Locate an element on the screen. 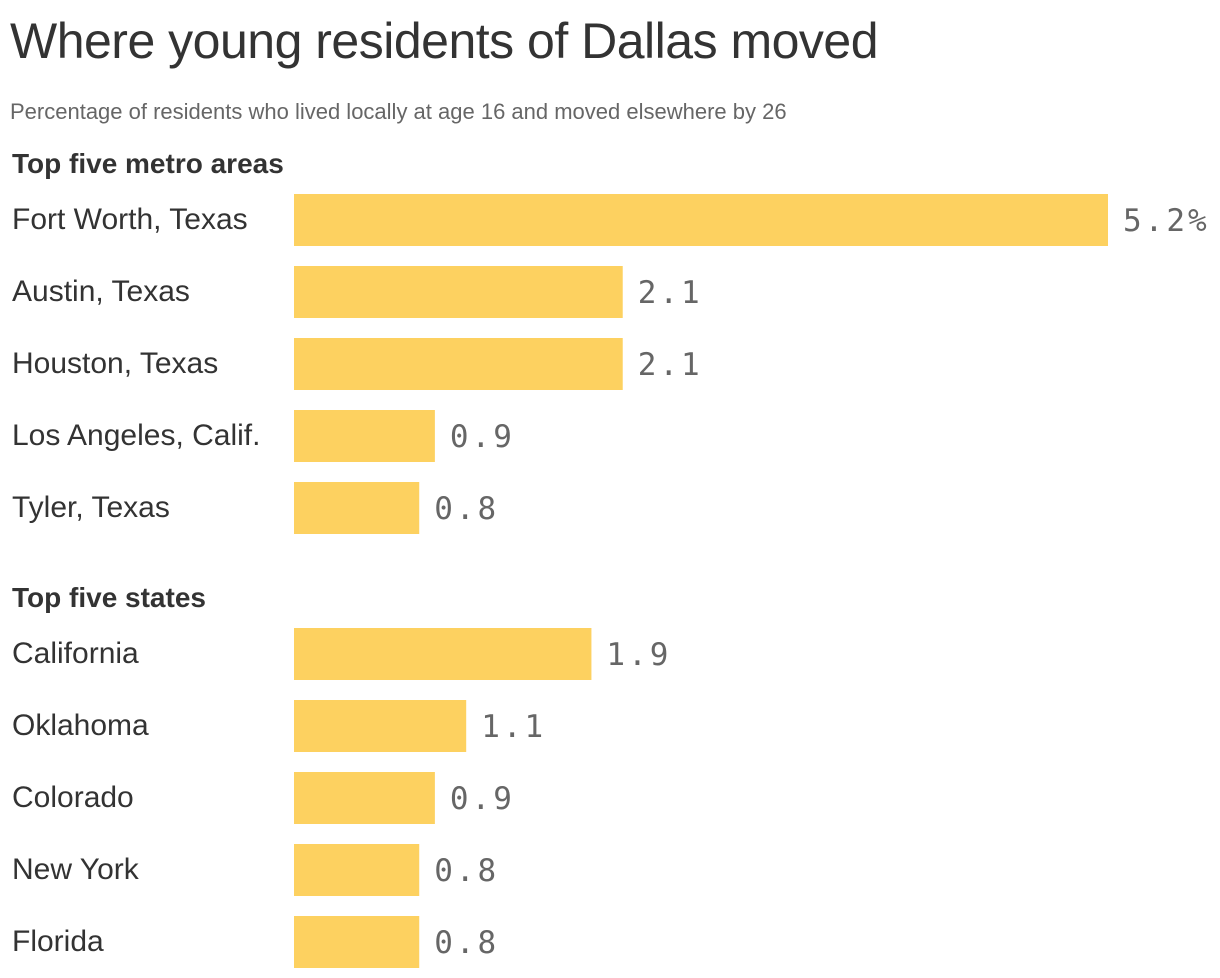 The image size is (1220, 978). category-label: California is located at coordinates (75, 653).